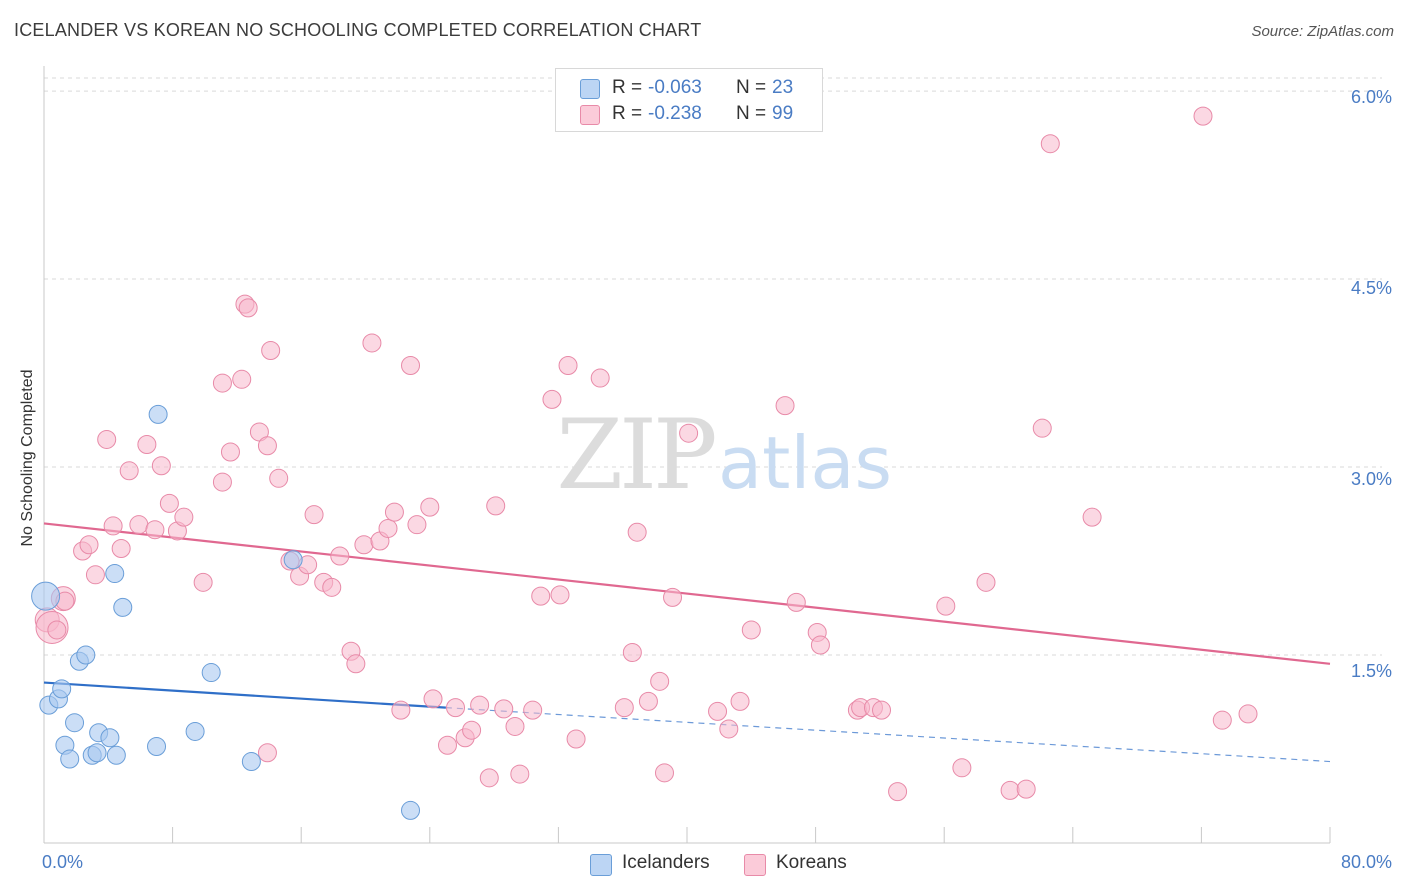 This screenshot has width=1406, height=892. What do you see at coordinates (811, 862) in the screenshot?
I see `bottom-legend-label-koreans: Koreans` at bounding box center [811, 862].